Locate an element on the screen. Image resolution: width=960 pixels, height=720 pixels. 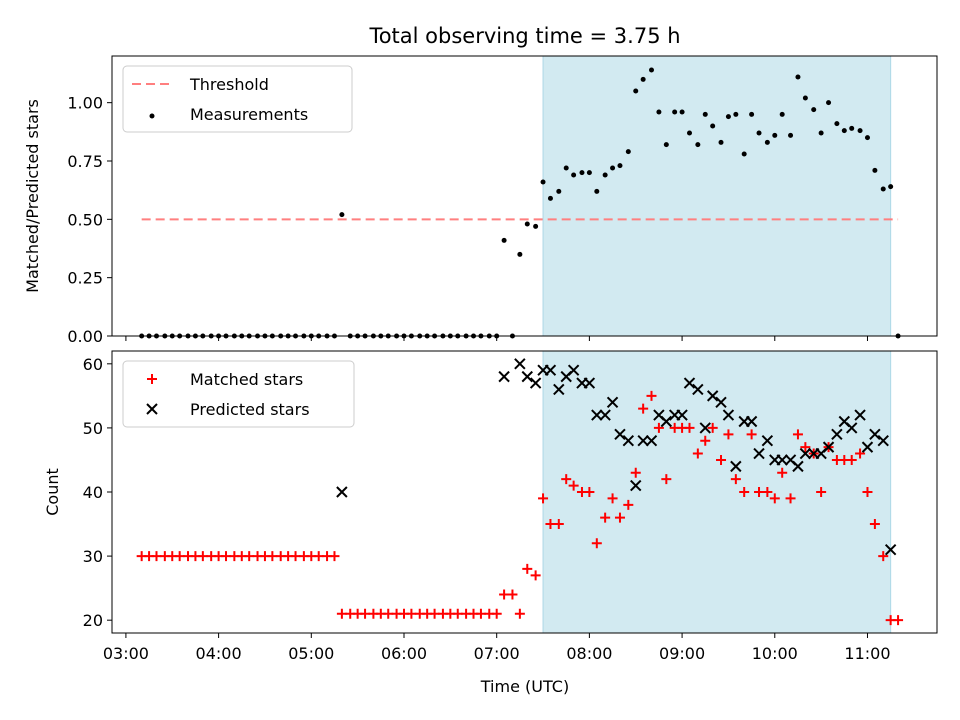
top-shaded-interval is located at coordinates (717, 196).